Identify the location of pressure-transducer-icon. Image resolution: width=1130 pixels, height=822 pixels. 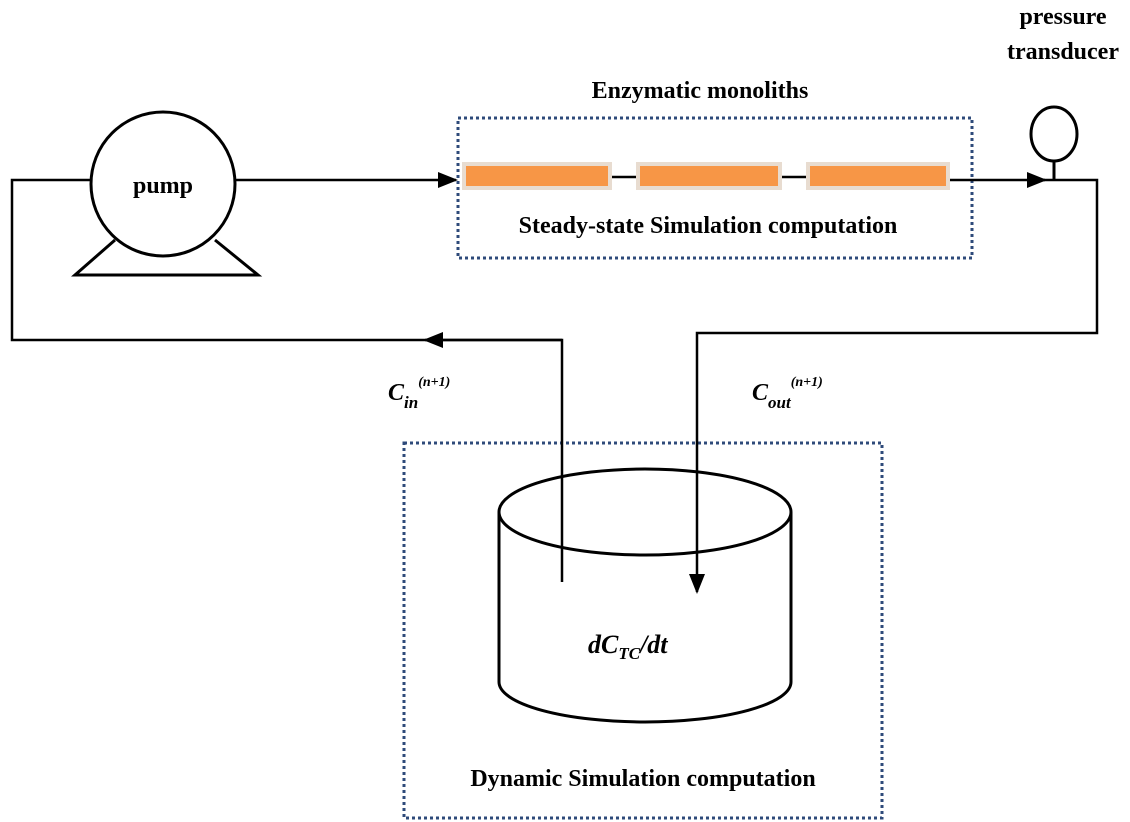
(1054, 142).